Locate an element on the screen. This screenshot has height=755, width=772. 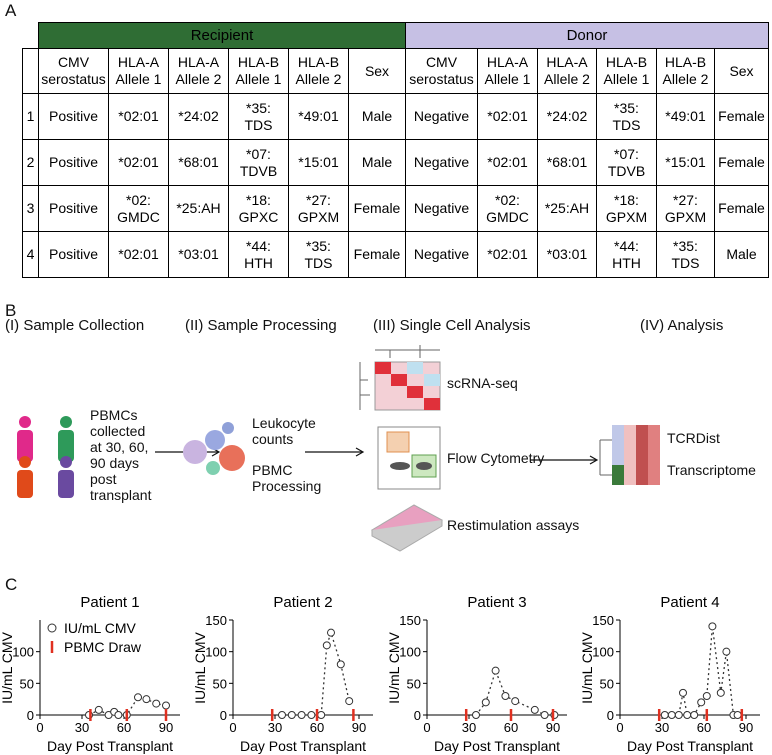
column-header: Sex is located at coordinates (377, 71).